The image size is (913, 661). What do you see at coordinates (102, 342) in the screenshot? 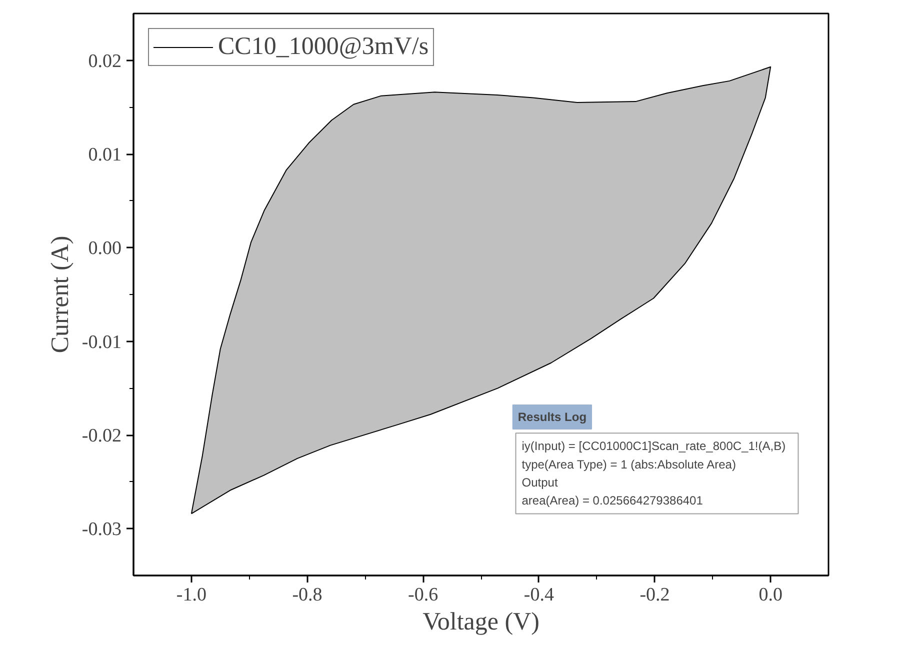
I see `y-tick-label: -0.01` at bounding box center [102, 342].